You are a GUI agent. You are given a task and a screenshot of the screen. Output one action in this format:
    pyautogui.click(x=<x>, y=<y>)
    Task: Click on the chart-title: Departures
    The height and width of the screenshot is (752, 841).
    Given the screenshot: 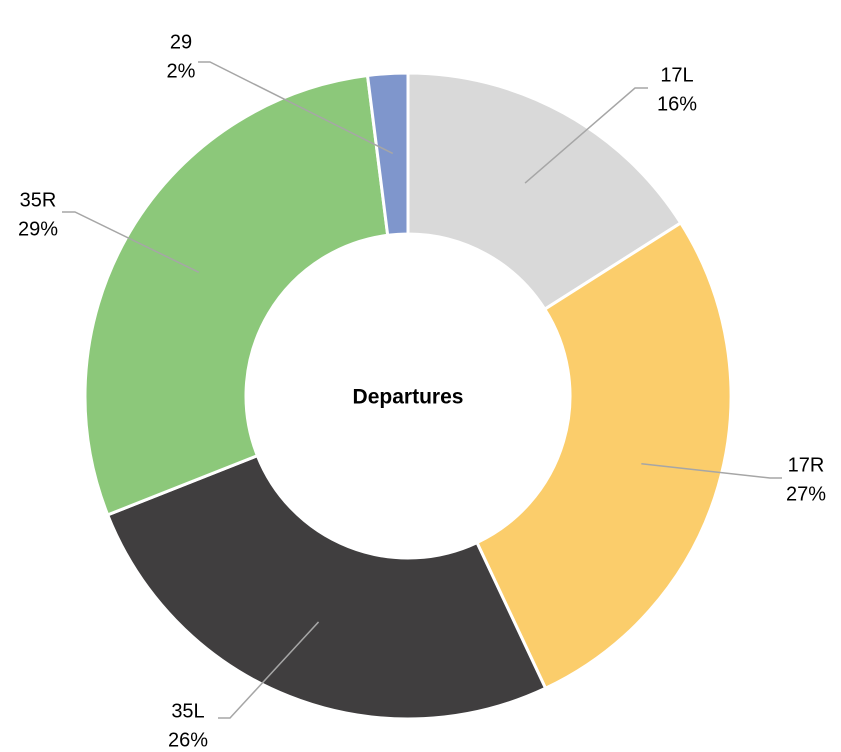 What is the action you would take?
    pyautogui.click(x=408, y=397)
    